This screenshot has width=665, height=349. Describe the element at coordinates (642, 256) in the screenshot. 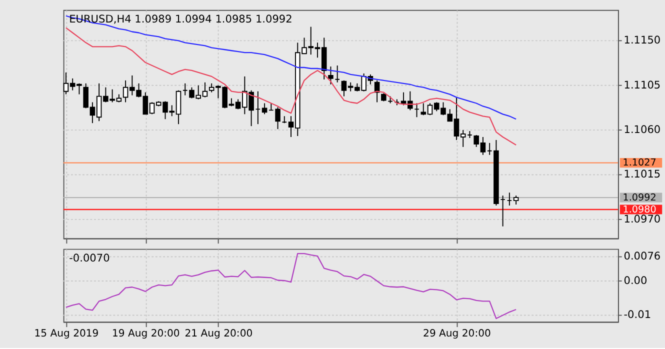

I see `y-tick-label: 0.0076` at that location.